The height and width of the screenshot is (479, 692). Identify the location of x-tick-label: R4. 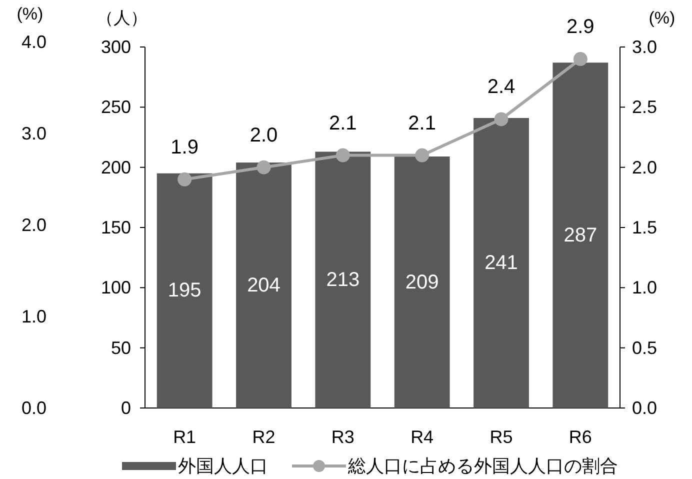
(422, 437).